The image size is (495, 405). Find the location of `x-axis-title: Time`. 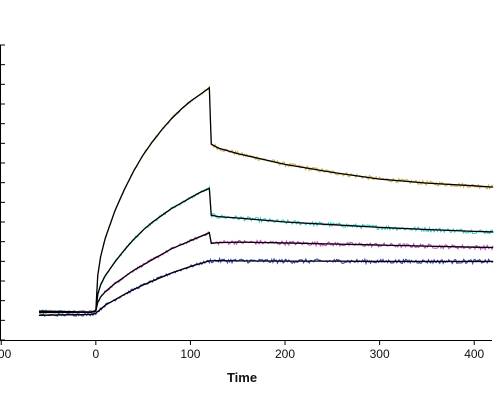

x-axis-title: Time is located at coordinates (242, 377).